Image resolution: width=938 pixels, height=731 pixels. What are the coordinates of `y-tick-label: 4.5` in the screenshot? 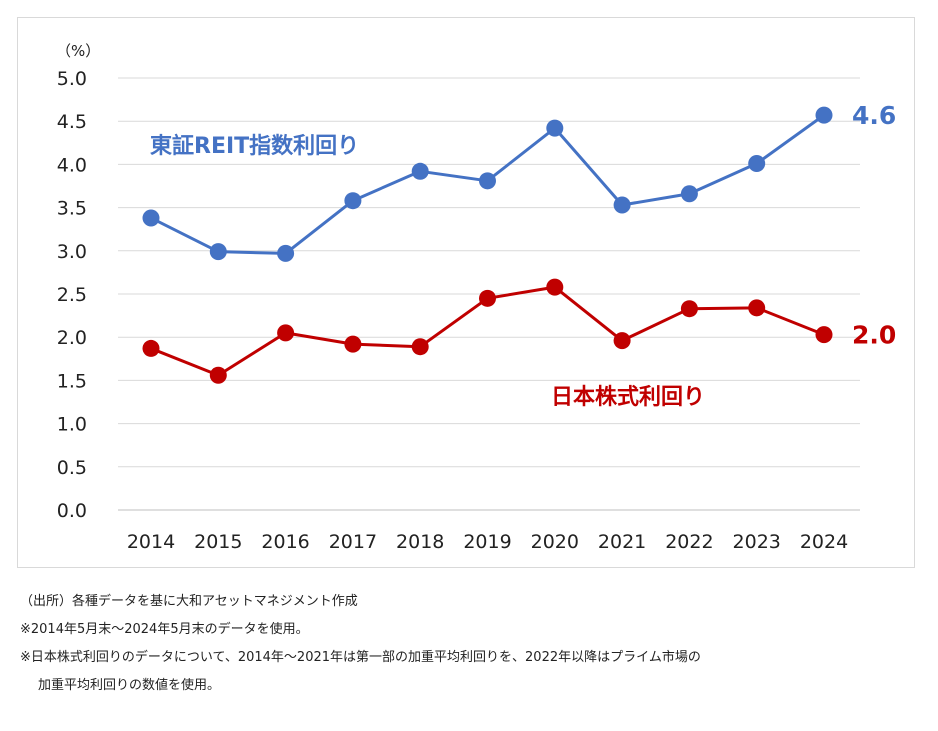 It's located at (72, 122).